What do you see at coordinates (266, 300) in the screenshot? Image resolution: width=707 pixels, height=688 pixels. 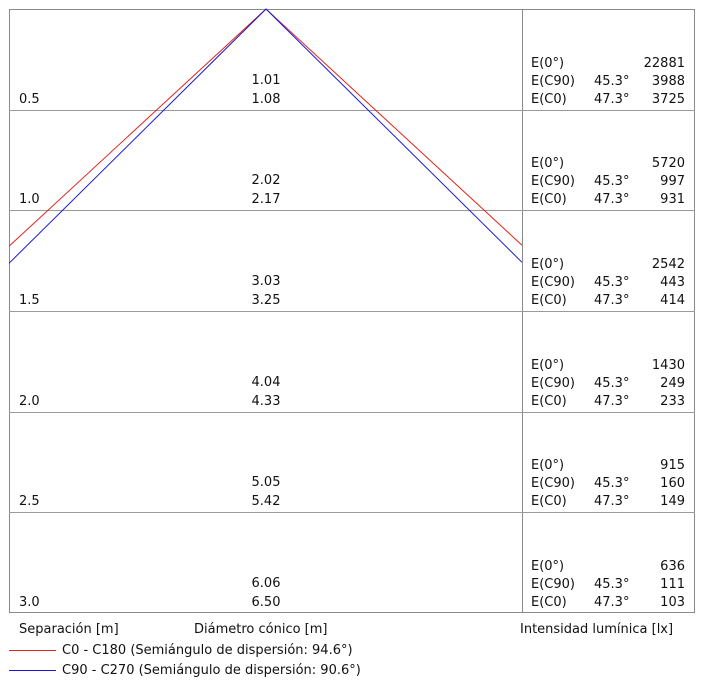 I see `diameter-c90-value: 3.25` at bounding box center [266, 300].